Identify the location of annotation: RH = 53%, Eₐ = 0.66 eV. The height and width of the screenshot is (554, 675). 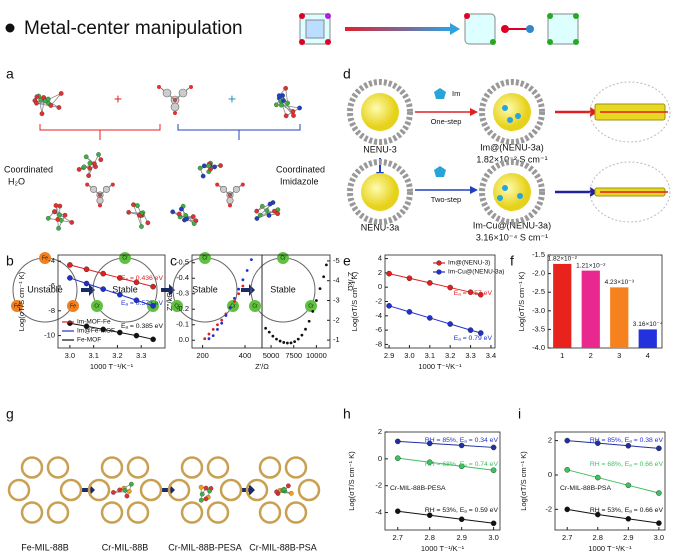
(627, 510).